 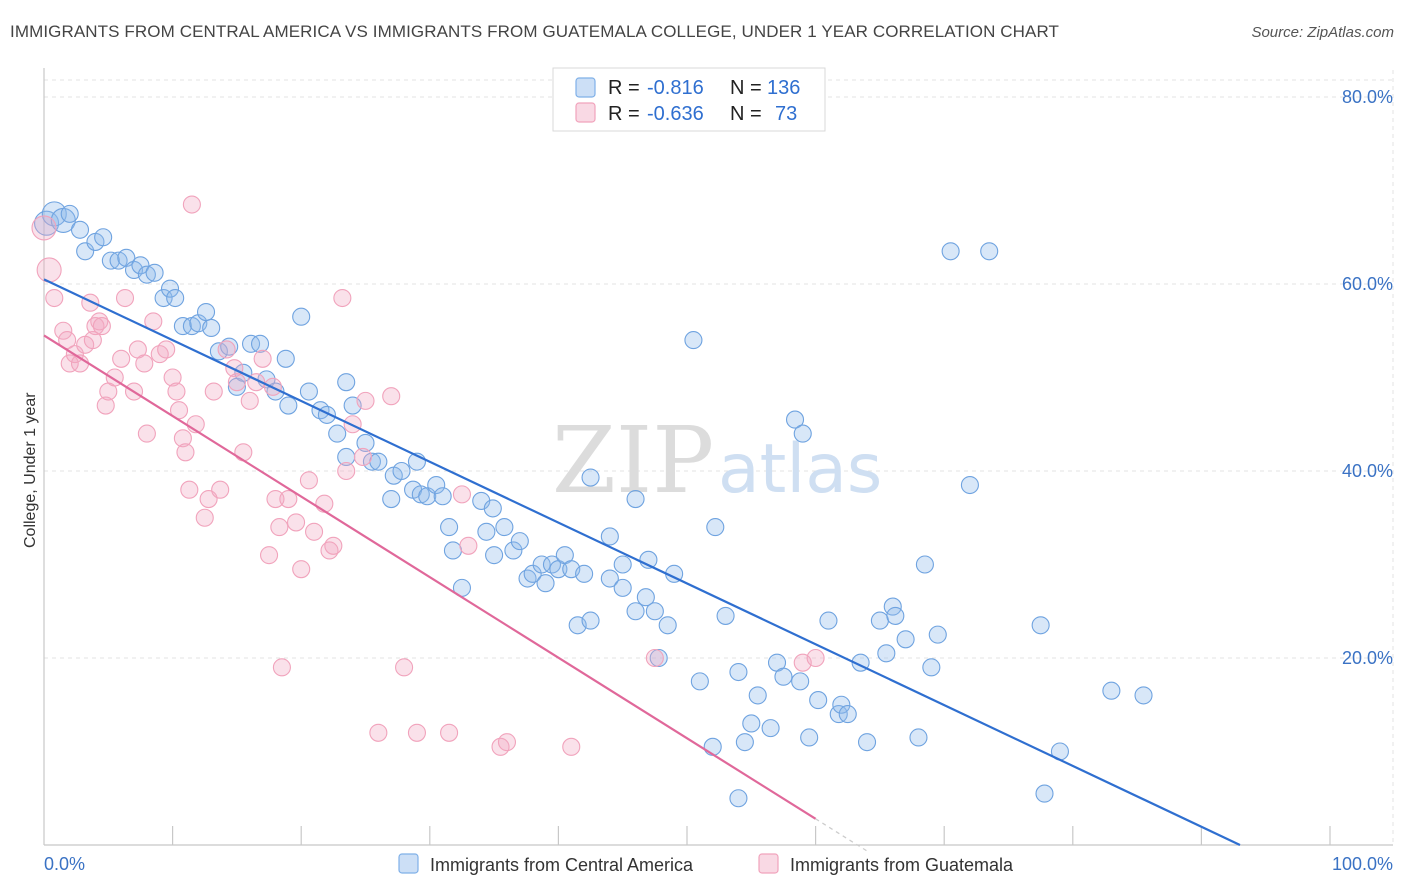 I want to click on legend-n-label: N =, so click(x=746, y=114).